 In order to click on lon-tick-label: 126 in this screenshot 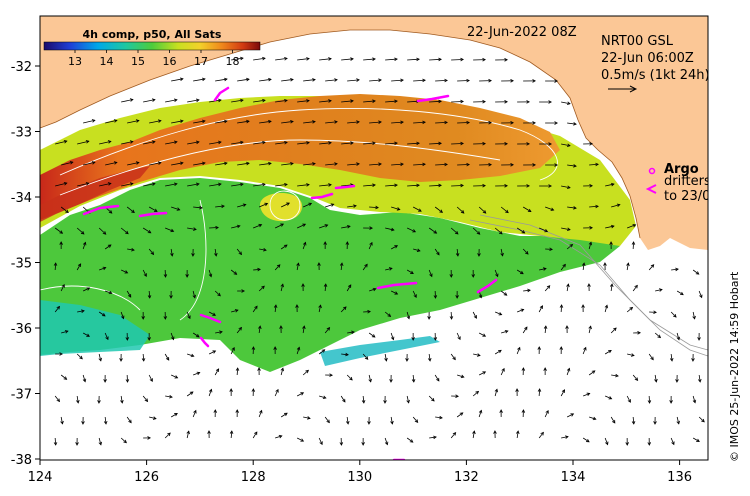, I will do `click(146, 477)`.